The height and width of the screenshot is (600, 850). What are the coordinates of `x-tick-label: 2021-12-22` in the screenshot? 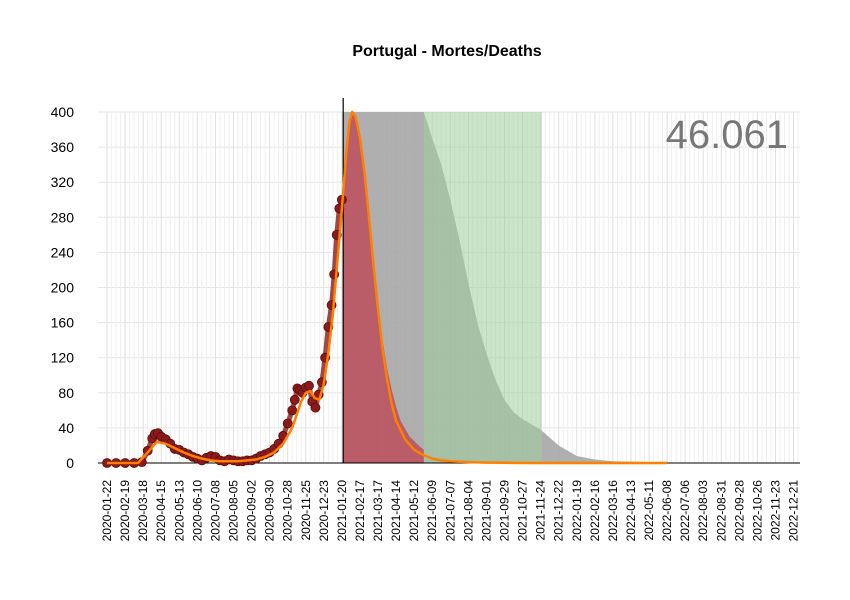 It's located at (559, 511).